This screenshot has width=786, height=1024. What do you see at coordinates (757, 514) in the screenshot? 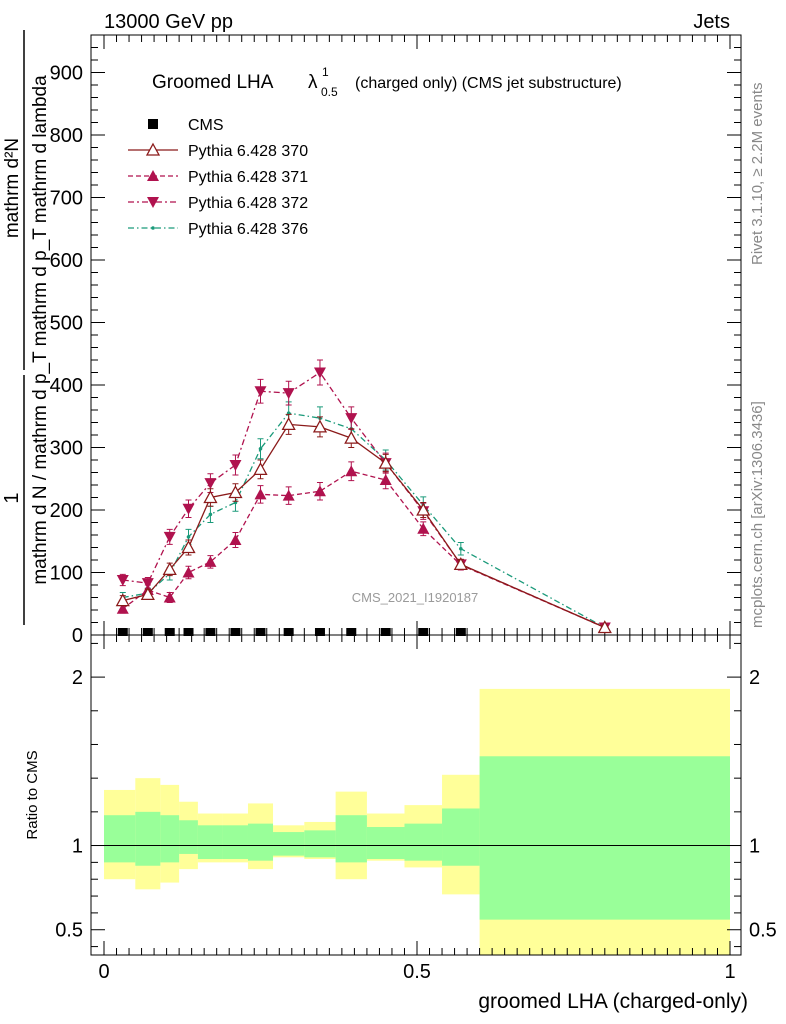
I see `side-label-bottom: mcplots.cern.ch [arXiv:1306.3436]` at bounding box center [757, 514].